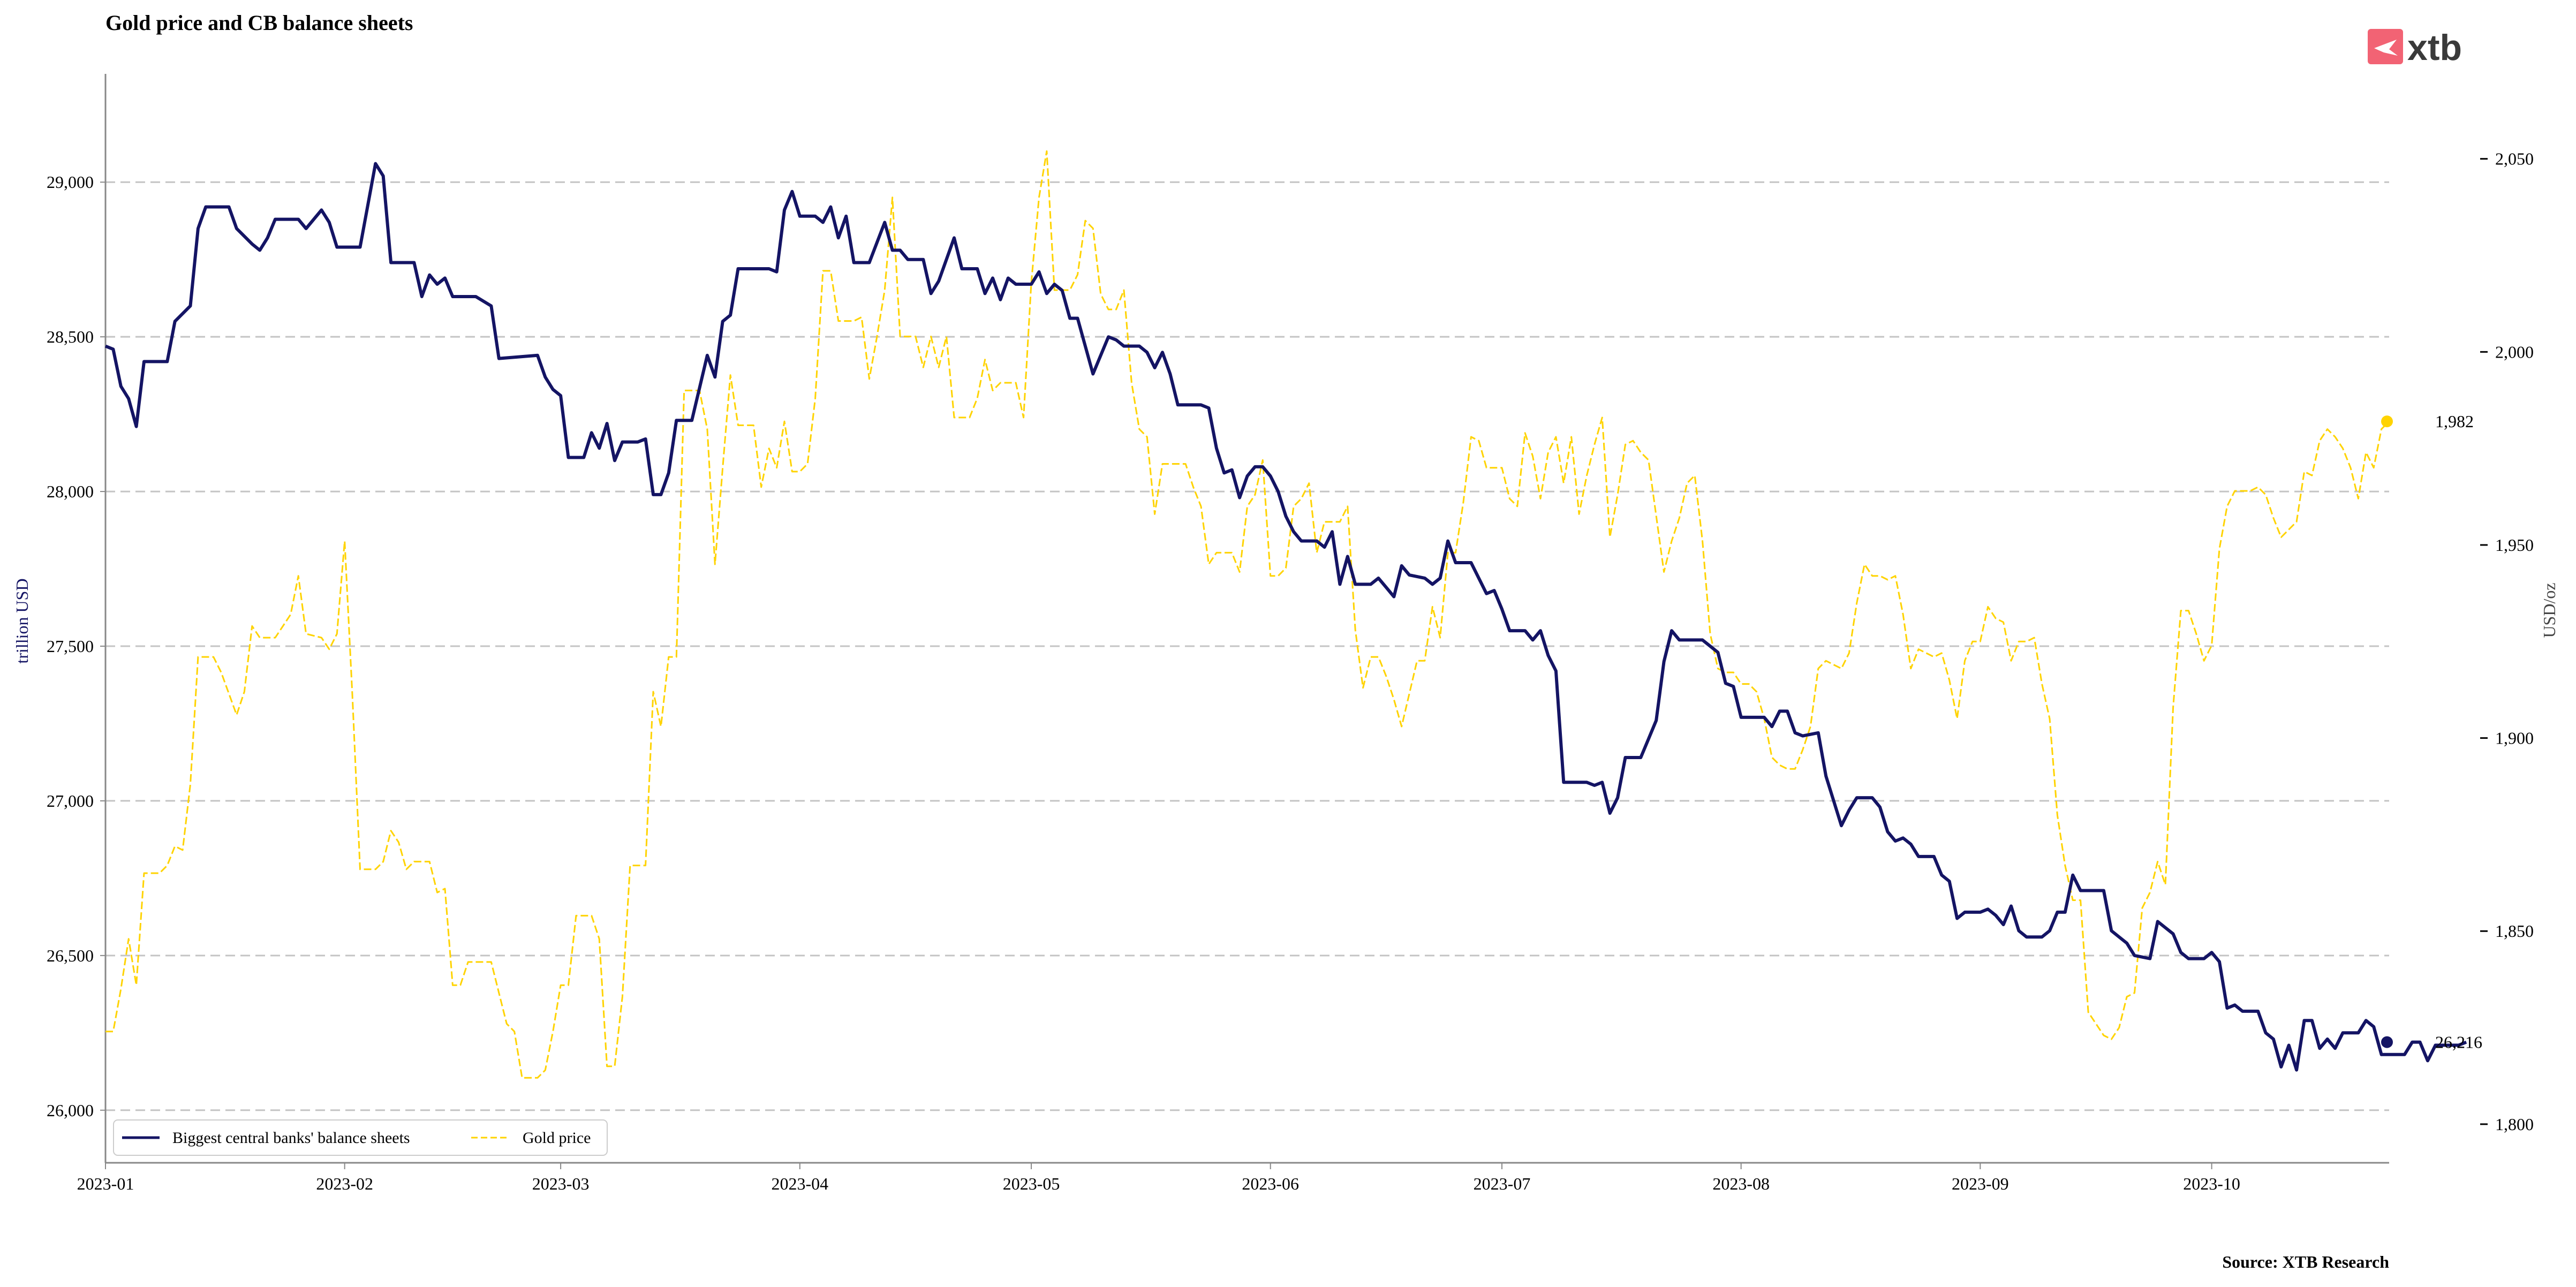  I want to click on chart-title: Gold price and CB balance sheets, so click(259, 23).